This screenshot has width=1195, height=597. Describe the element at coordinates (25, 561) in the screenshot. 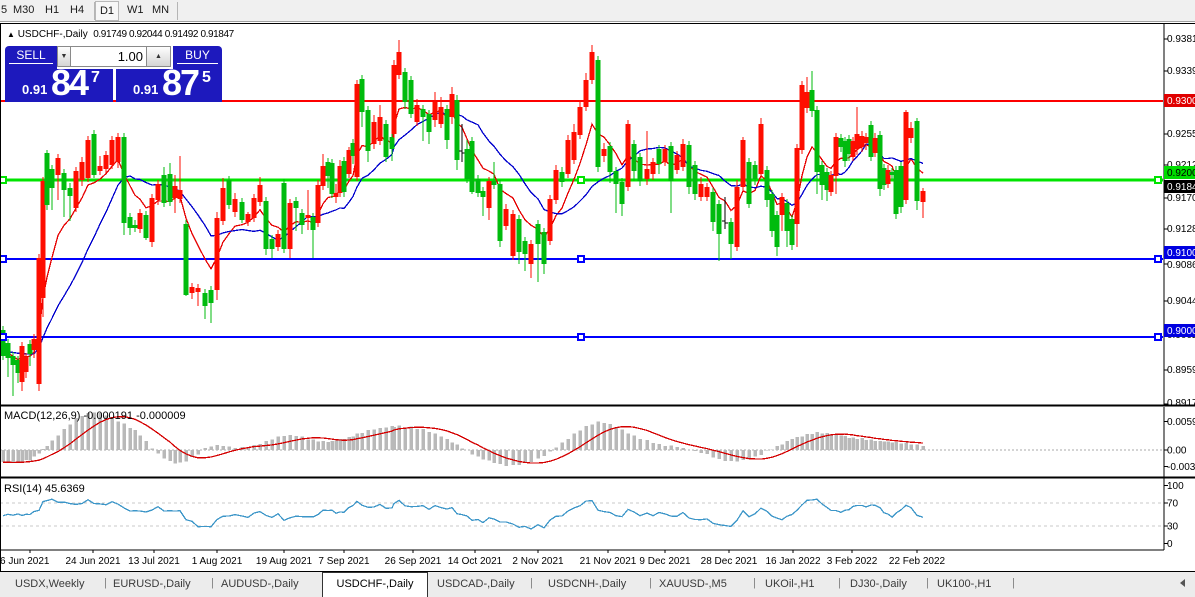

I see `svg-text: 6 Jun 2021` at that location.